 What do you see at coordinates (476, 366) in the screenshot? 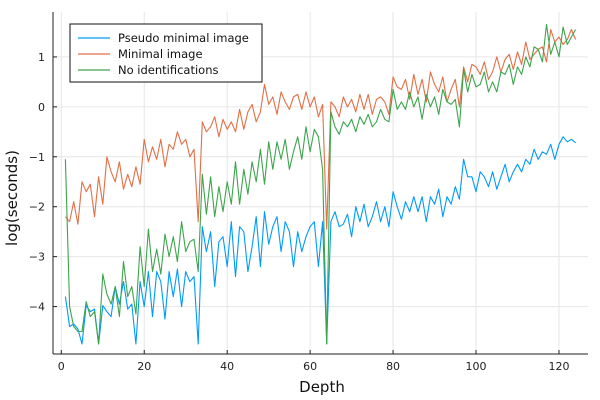
I see `x-tick-label: 100` at bounding box center [476, 366].